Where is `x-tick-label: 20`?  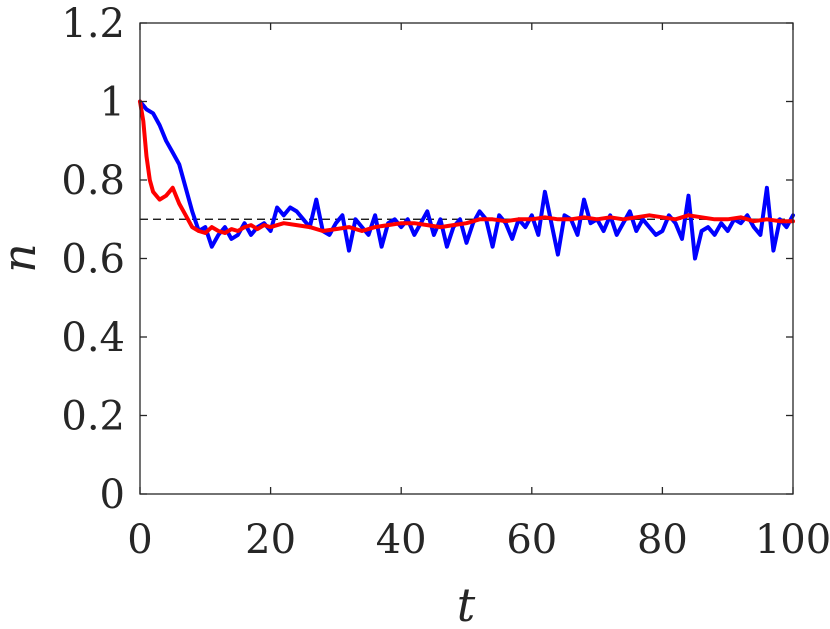 x-tick-label: 20 is located at coordinates (270, 540).